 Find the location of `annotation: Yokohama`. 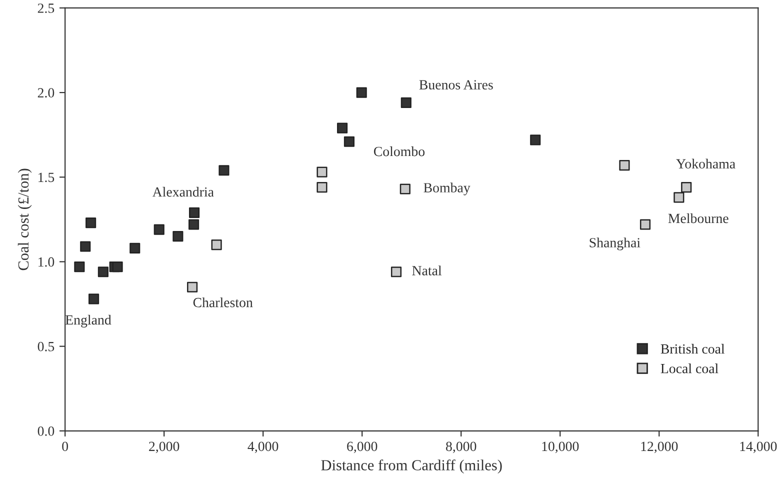

annotation: Yokohama is located at coordinates (706, 163).